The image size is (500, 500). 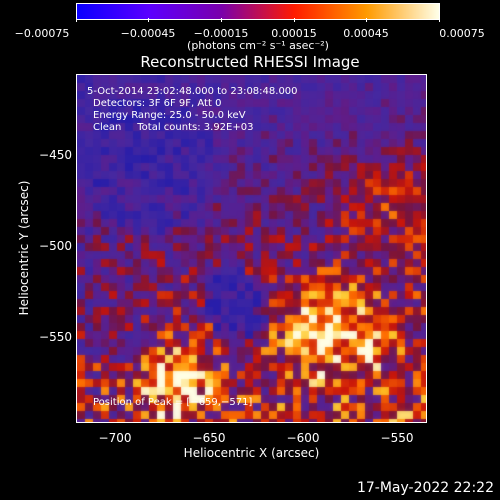 I want to click on x-axis-title: Heliocentric X (arcsec), so click(x=251, y=453).